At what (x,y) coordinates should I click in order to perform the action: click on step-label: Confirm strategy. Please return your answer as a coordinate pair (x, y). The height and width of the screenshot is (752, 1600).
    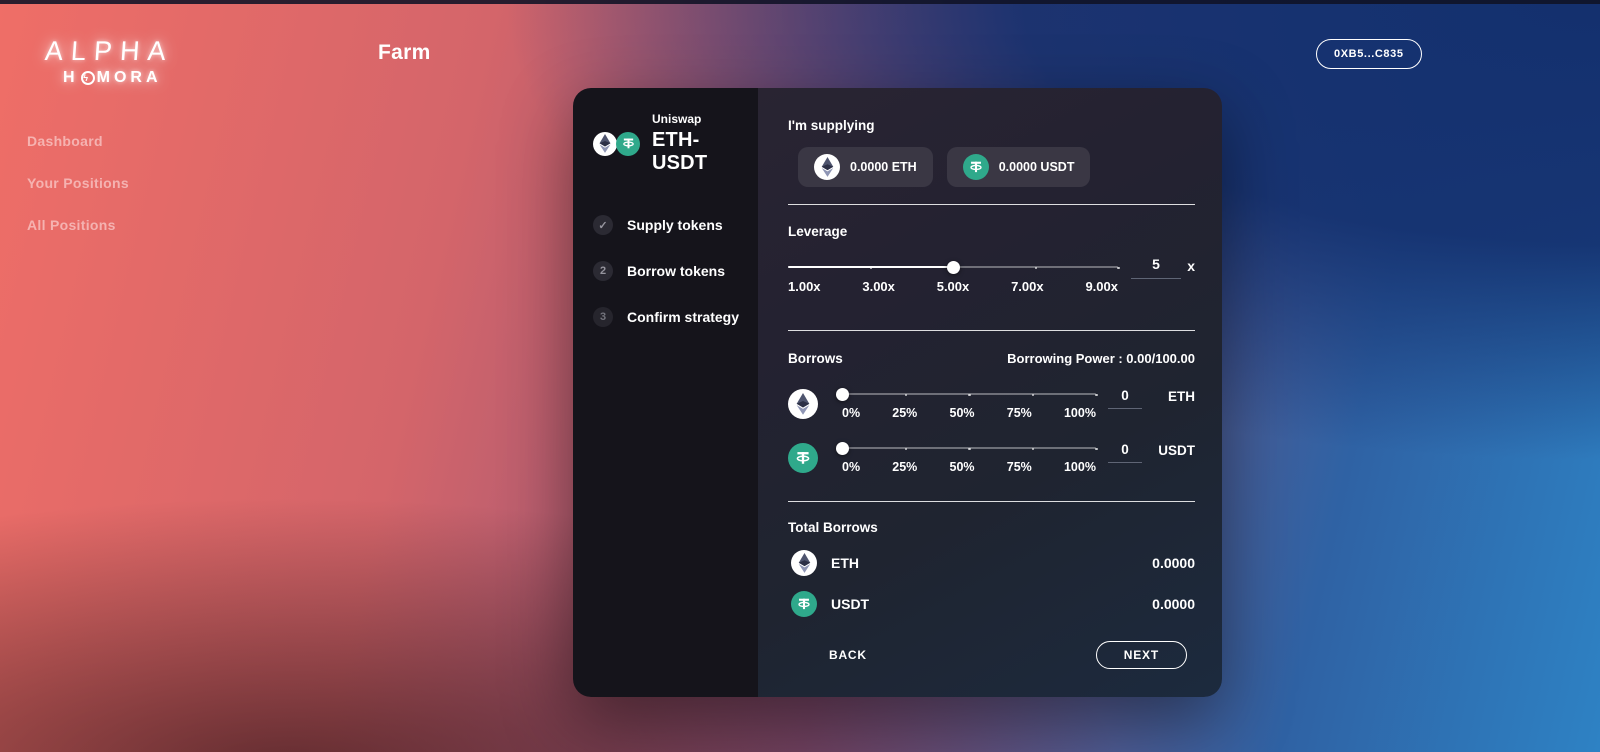
    Looking at the image, I should click on (683, 317).